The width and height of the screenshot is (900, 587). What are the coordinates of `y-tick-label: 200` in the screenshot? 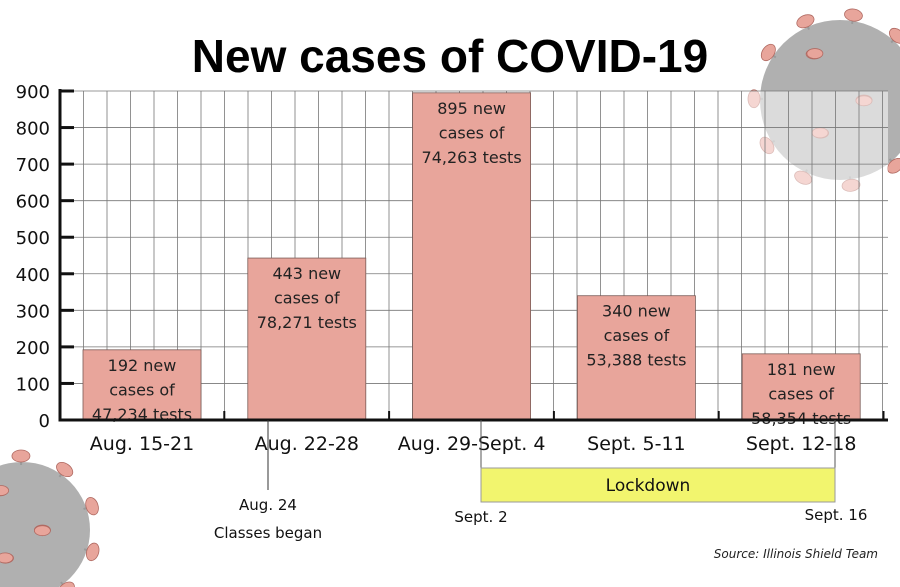 It's located at (33, 348).